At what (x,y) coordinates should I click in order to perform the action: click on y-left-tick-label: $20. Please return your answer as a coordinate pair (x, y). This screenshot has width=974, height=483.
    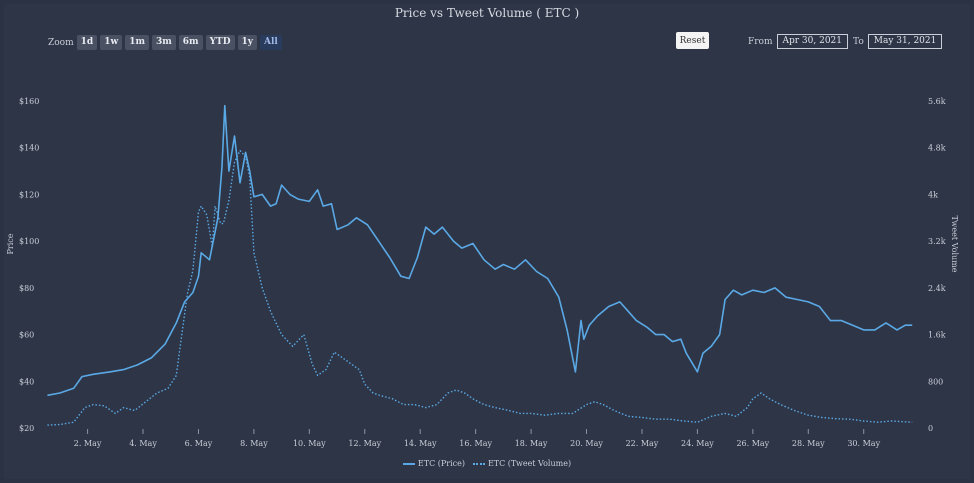
    Looking at the image, I should click on (26, 428).